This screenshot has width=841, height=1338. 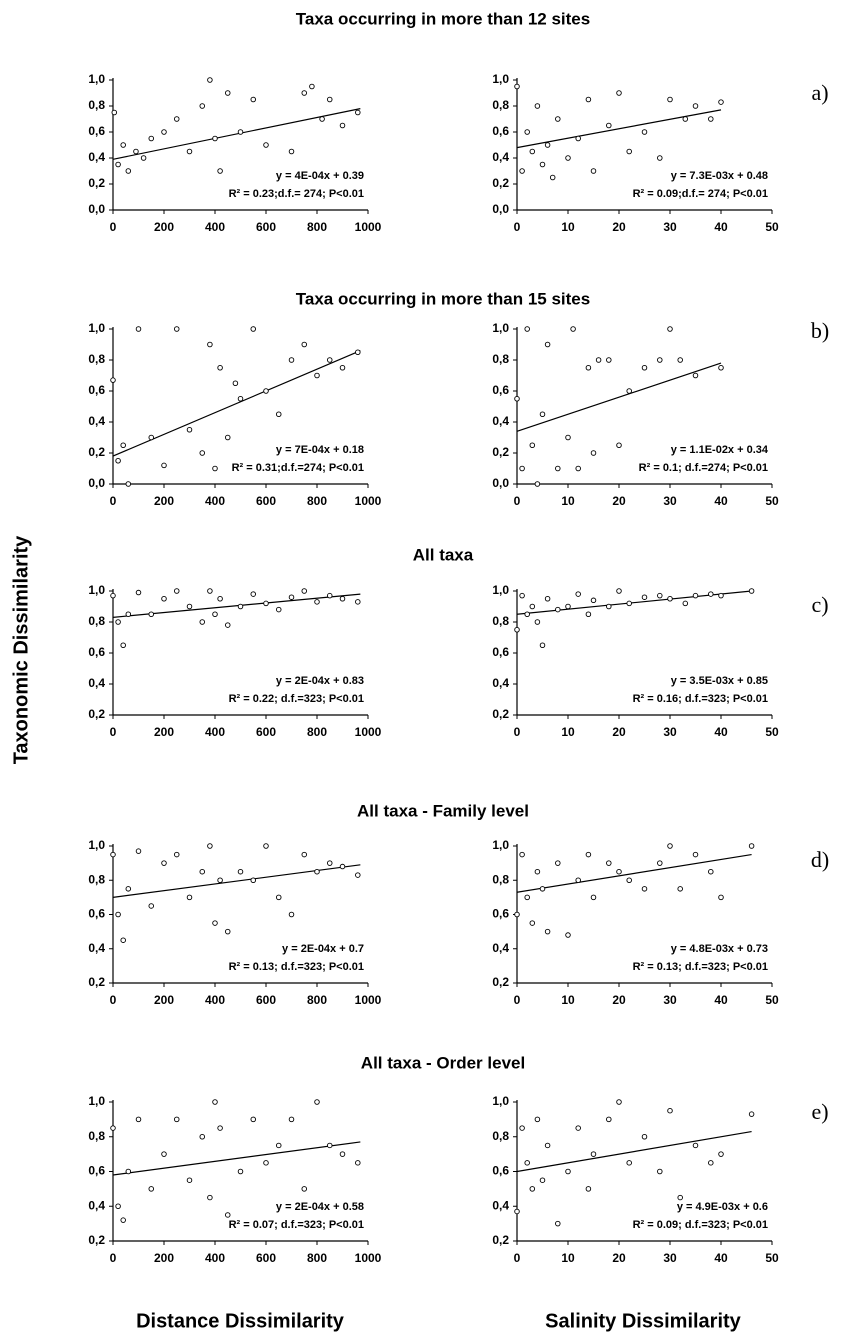 What do you see at coordinates (443, 1062) in the screenshot?
I see `row-title: All taxa - Order level` at bounding box center [443, 1062].